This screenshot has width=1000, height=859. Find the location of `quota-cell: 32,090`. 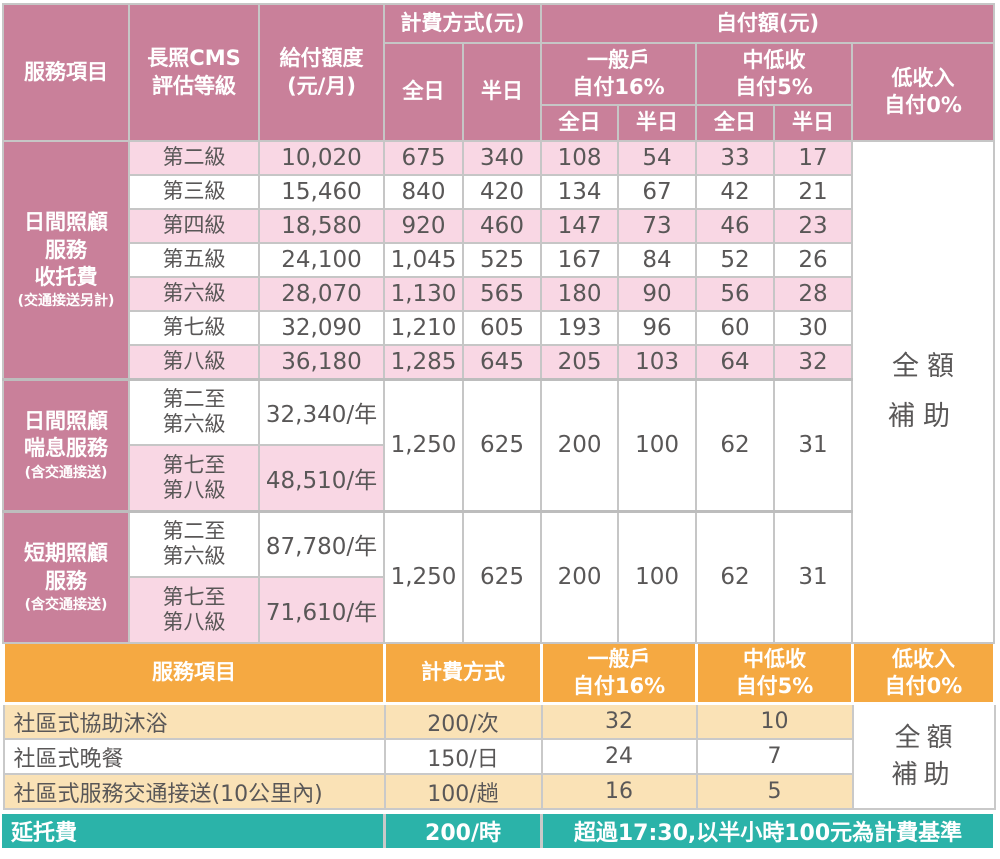

quota-cell: 32,090 is located at coordinates (321, 328).